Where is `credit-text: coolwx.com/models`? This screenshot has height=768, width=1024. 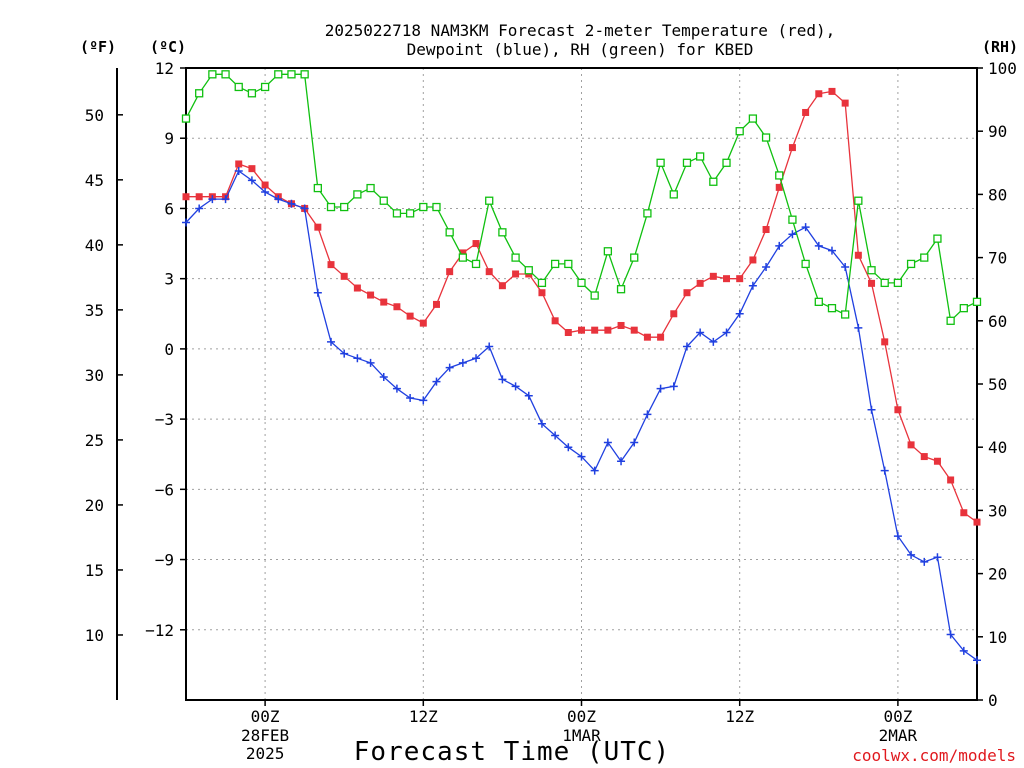
credit-text: coolwx.com/models is located at coordinates (934, 755).